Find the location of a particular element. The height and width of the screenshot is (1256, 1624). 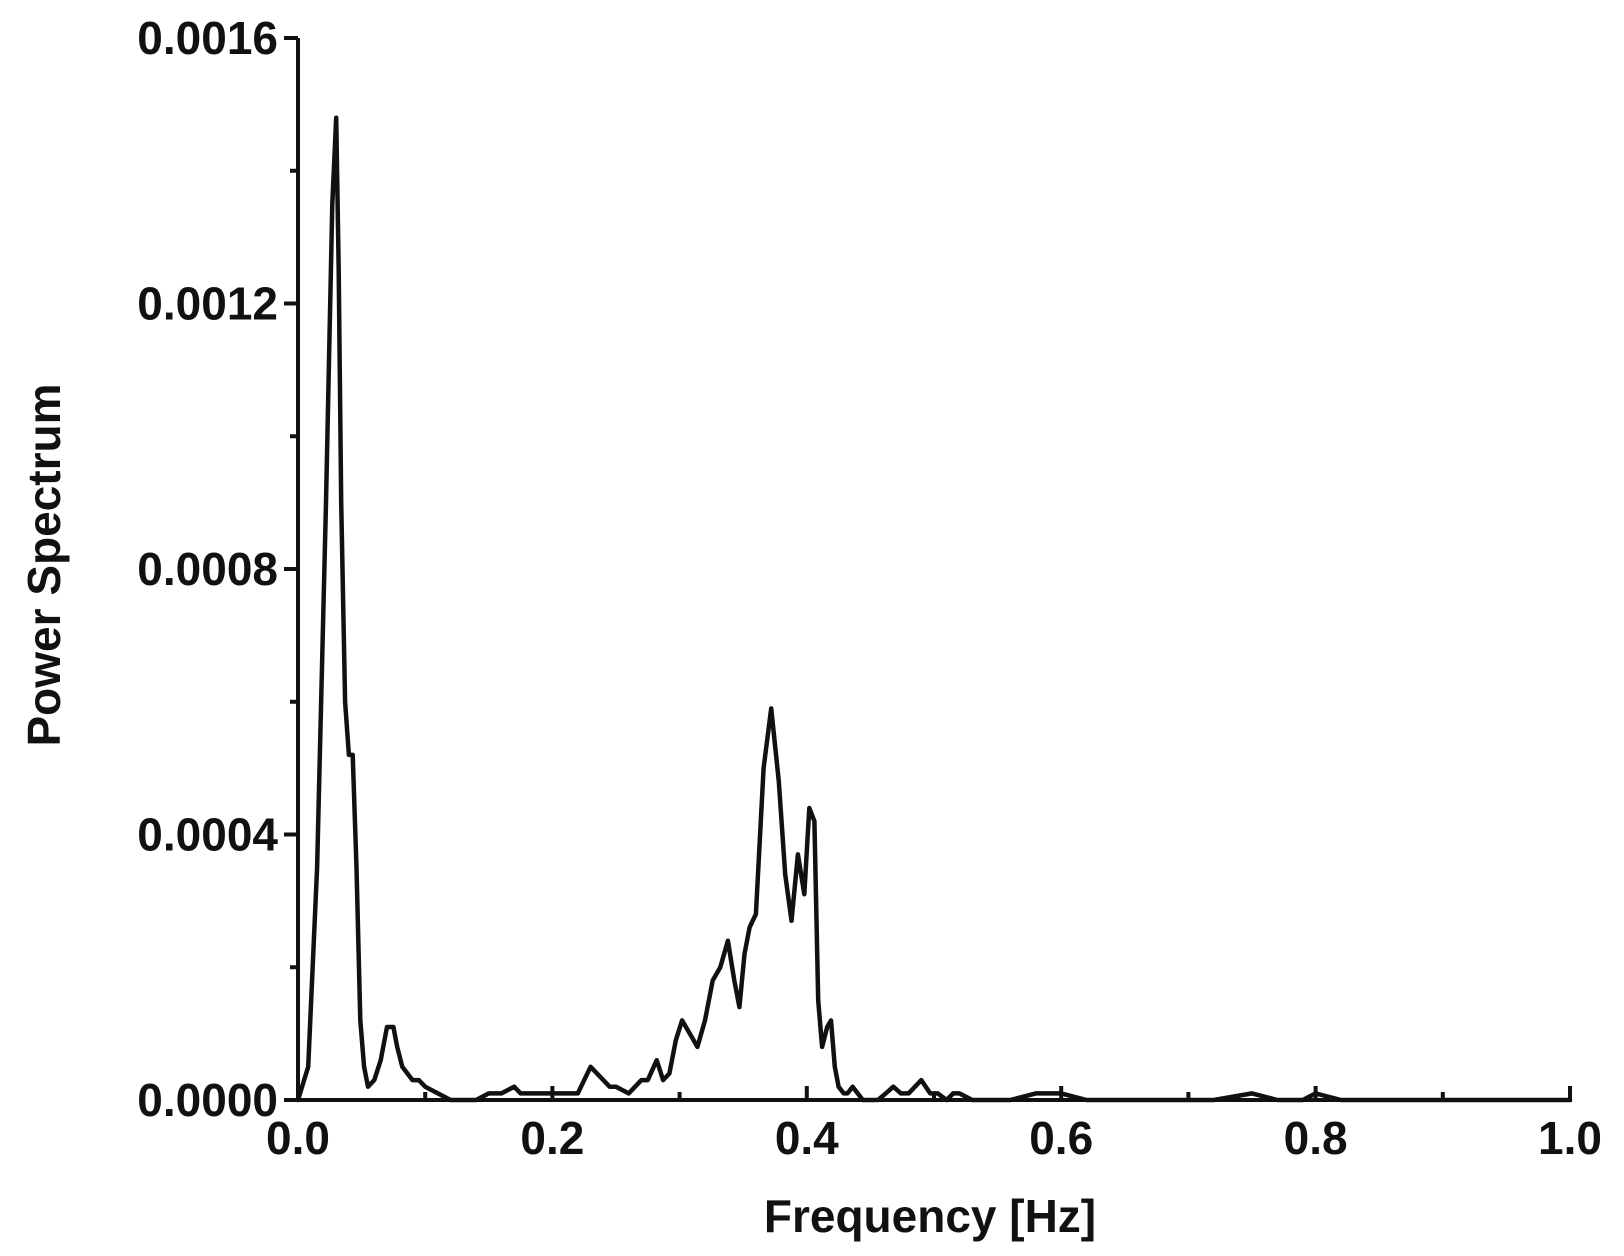

y-tick-label: 0.0008 is located at coordinates (207, 569).